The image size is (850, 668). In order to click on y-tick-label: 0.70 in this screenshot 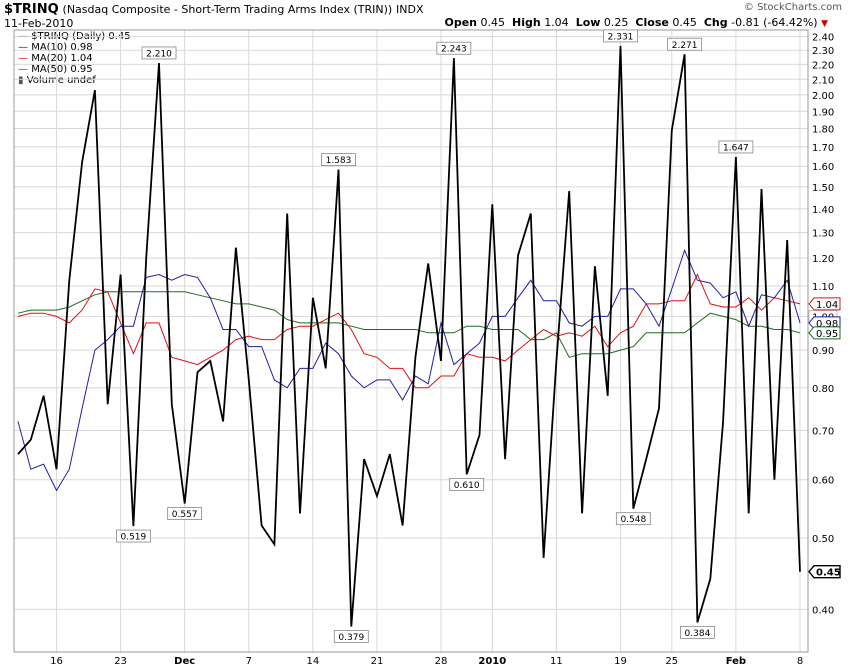, I will do `click(823, 431)`.